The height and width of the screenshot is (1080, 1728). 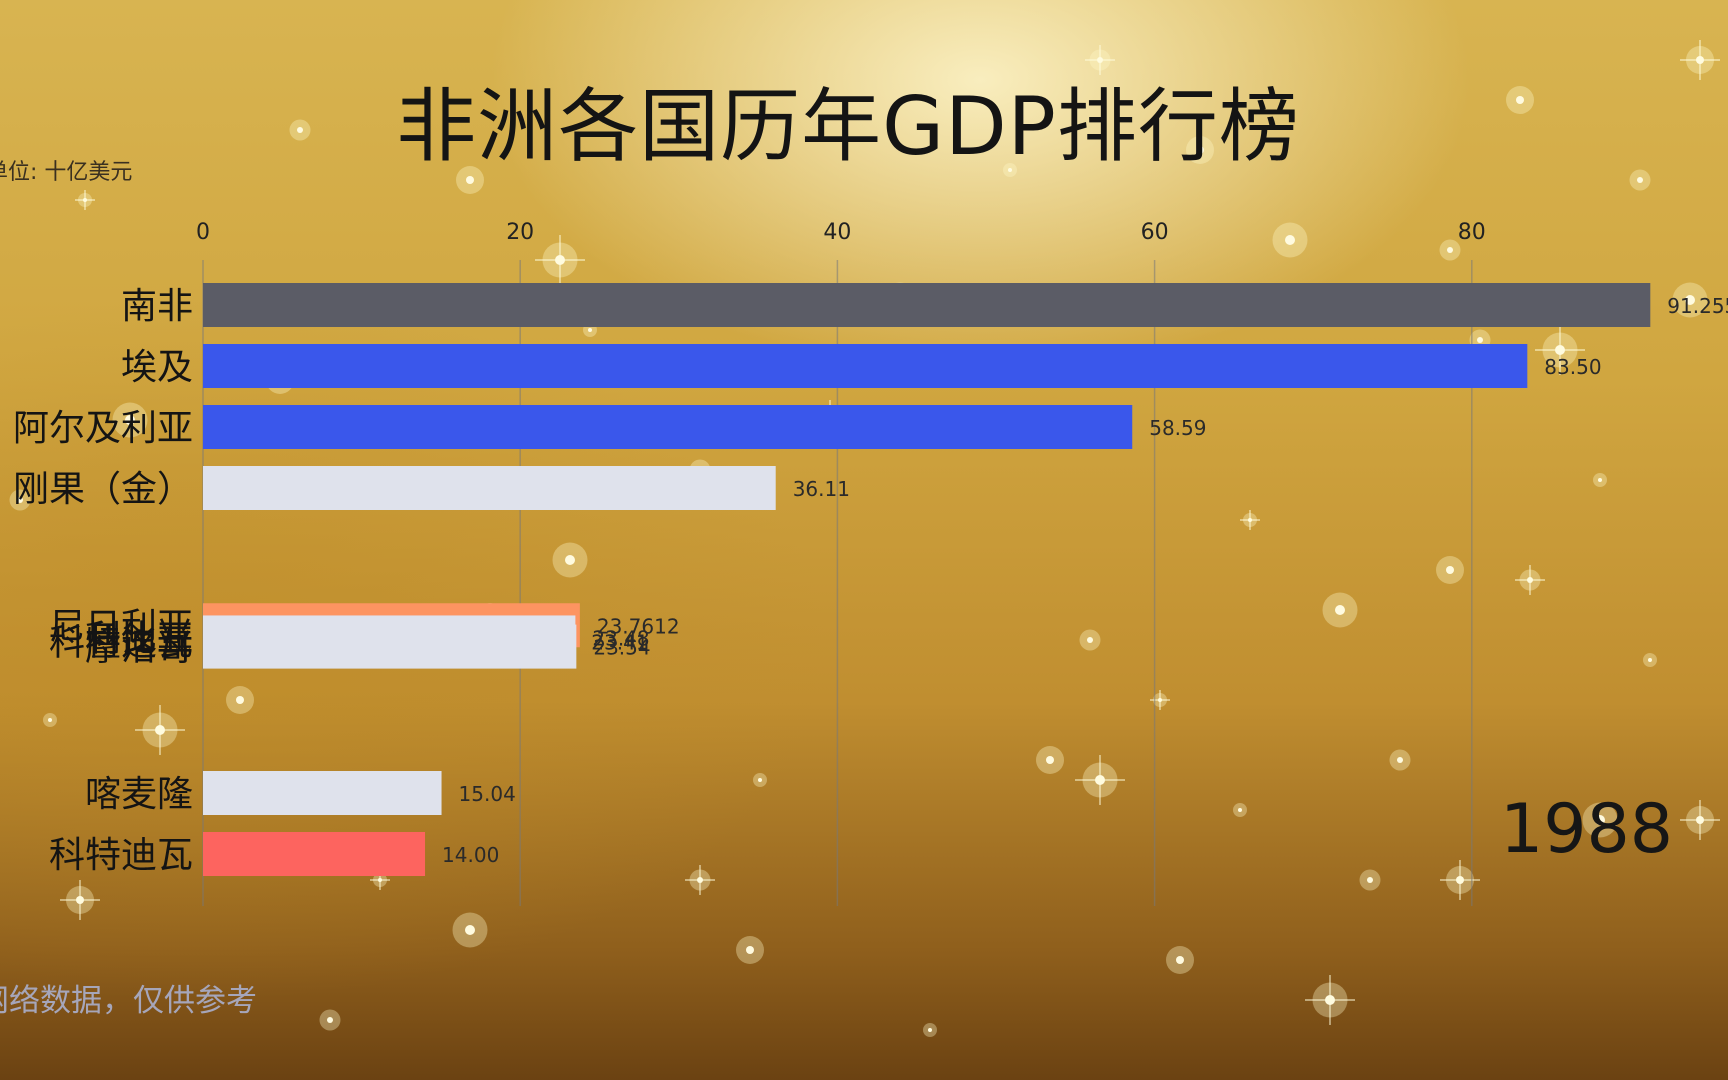 I want to click on category-label: 摩洛哥, so click(x=139, y=648).